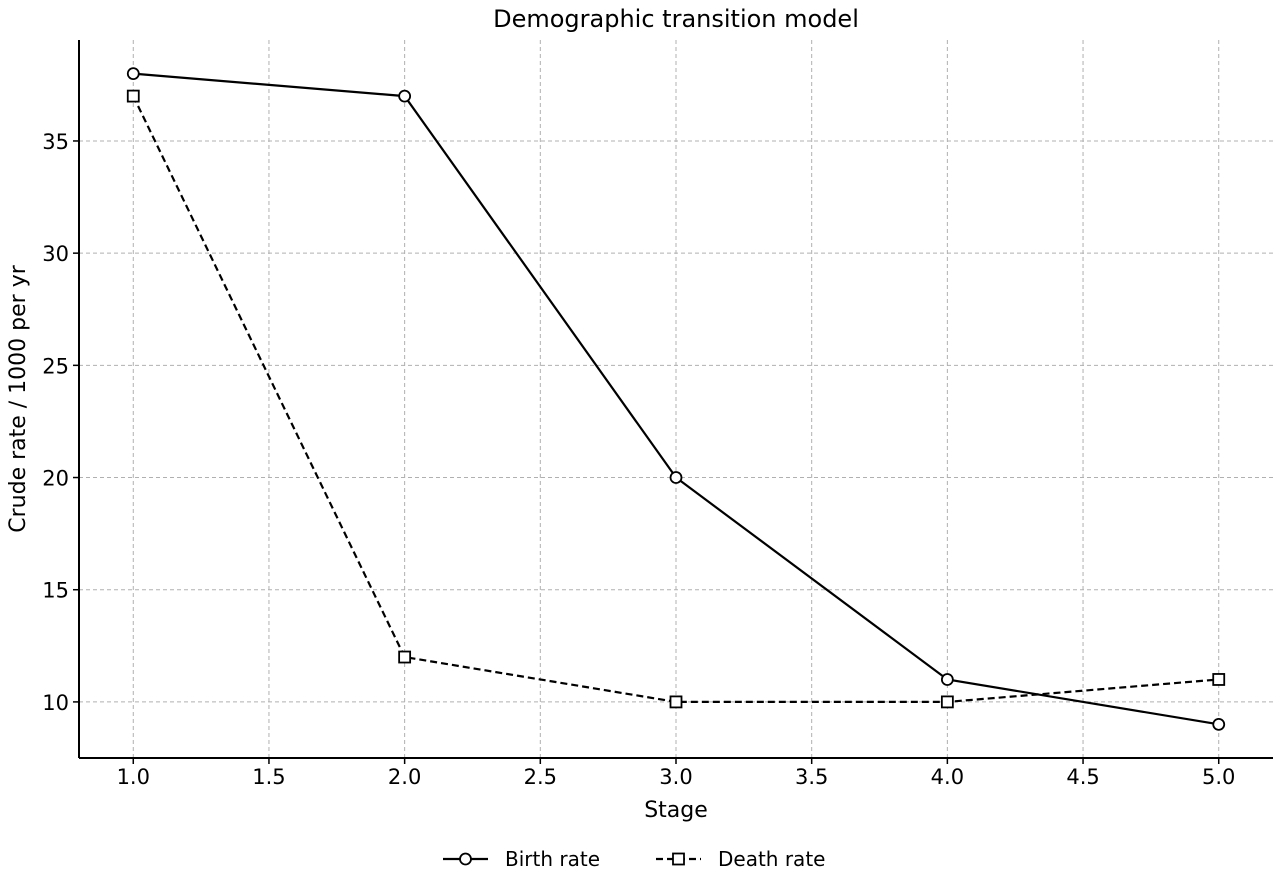 The image size is (1280, 880). I want to click on legend: Birth rate Death rate, so click(634, 859).